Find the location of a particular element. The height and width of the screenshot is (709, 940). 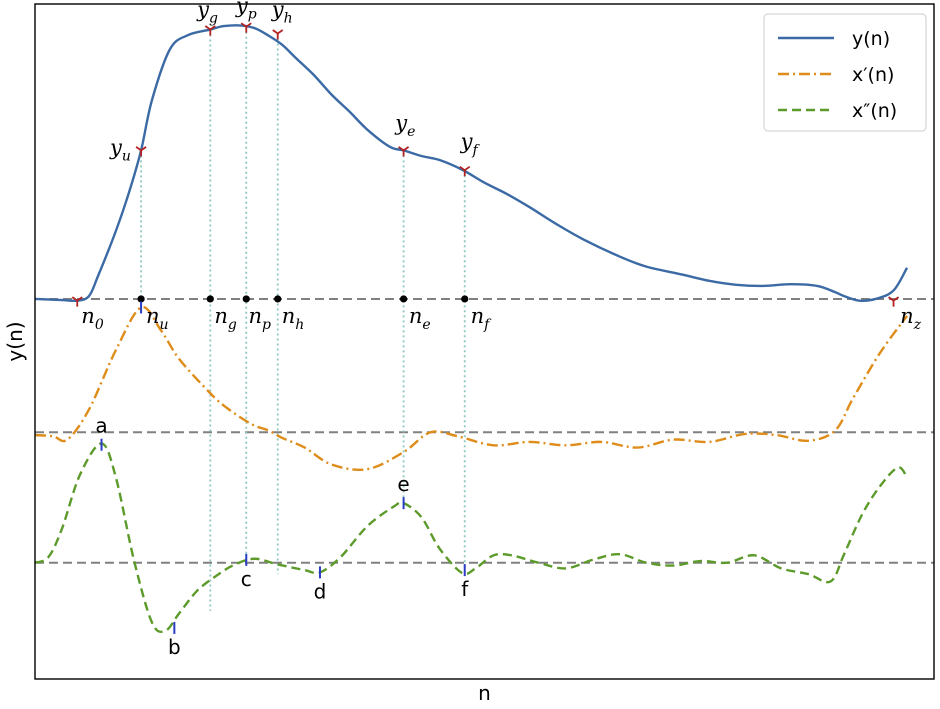

n-label: nf is located at coordinates (482, 318).